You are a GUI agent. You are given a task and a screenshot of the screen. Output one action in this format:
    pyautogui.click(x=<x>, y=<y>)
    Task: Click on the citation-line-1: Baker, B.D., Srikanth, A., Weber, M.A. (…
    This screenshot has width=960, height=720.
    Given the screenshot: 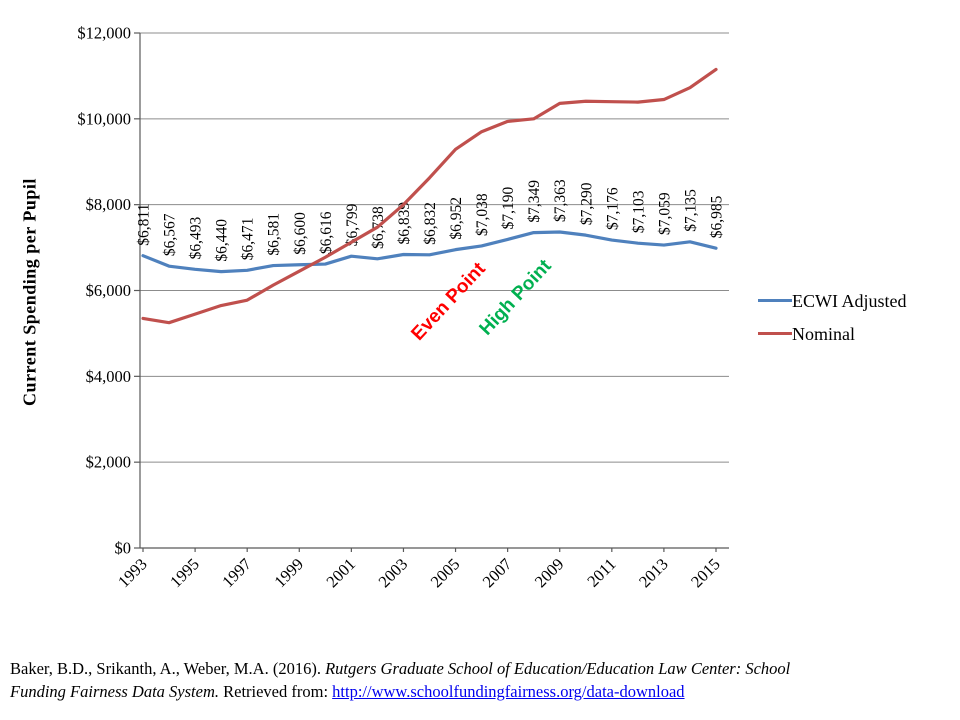 What is the action you would take?
    pyautogui.click(x=475, y=668)
    